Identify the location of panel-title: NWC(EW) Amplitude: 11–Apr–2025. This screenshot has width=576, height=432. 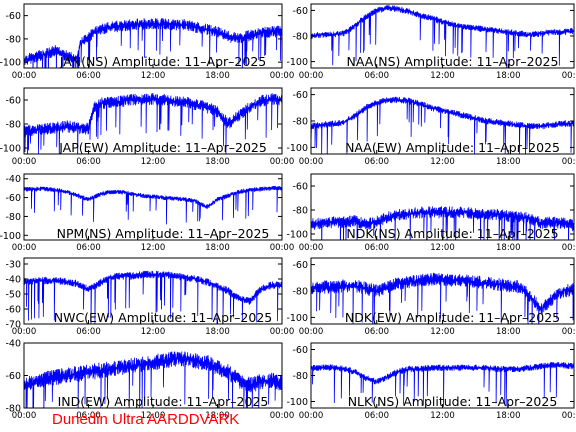
(163, 317).